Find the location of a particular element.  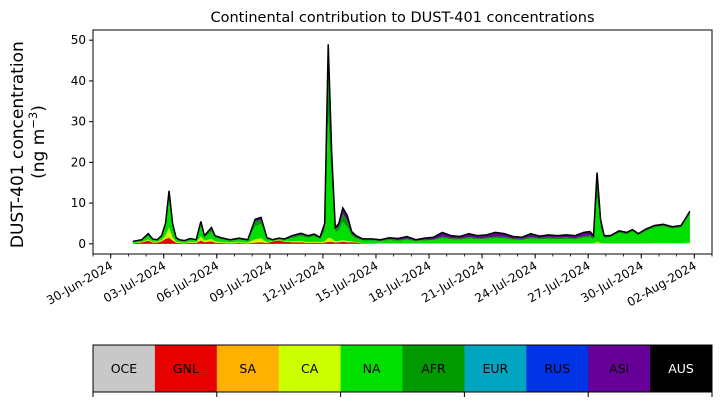

legend-swatch-eur is located at coordinates (495, 368).